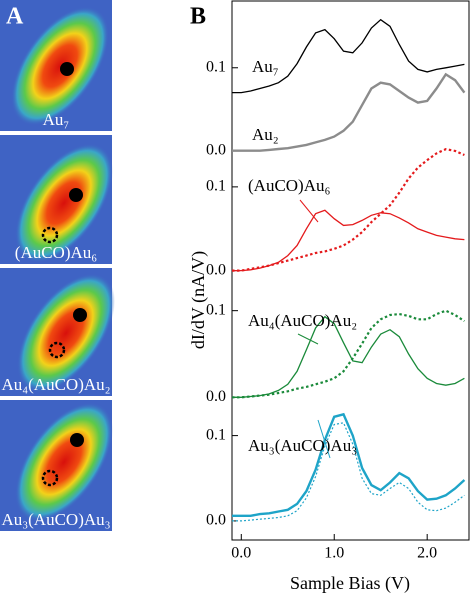 The height and width of the screenshot is (603, 470). Describe the element at coordinates (289, 185) in the screenshot. I see `series-label: (AuCO)Au₆` at that location.